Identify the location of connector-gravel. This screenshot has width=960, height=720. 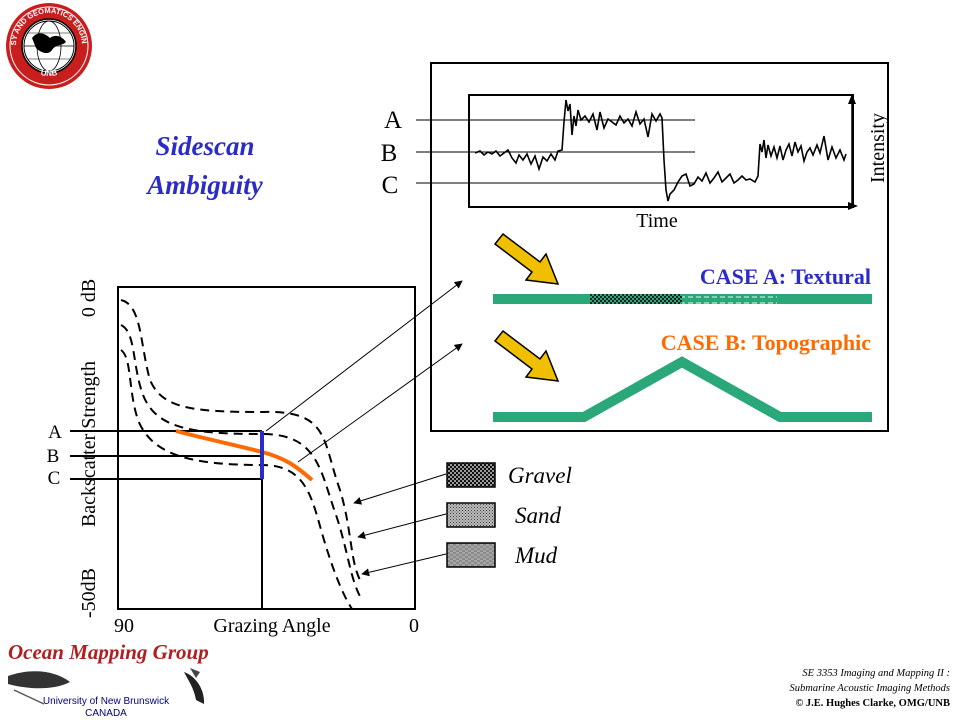
(400, 489).